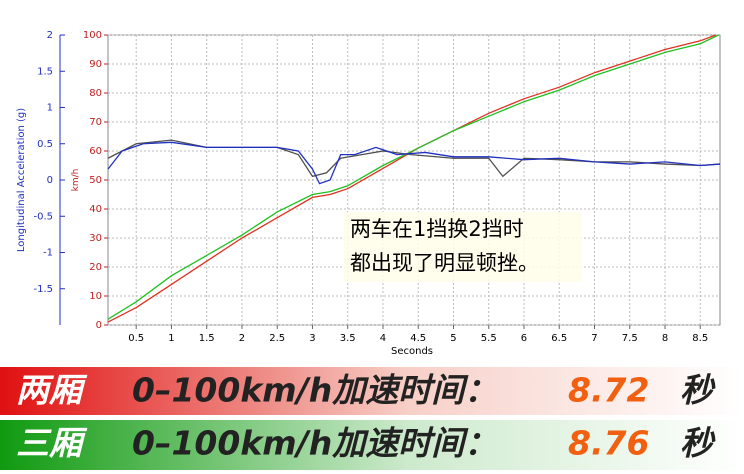  Describe the element at coordinates (594, 338) in the screenshot. I see `x-tick-label: 7` at that location.